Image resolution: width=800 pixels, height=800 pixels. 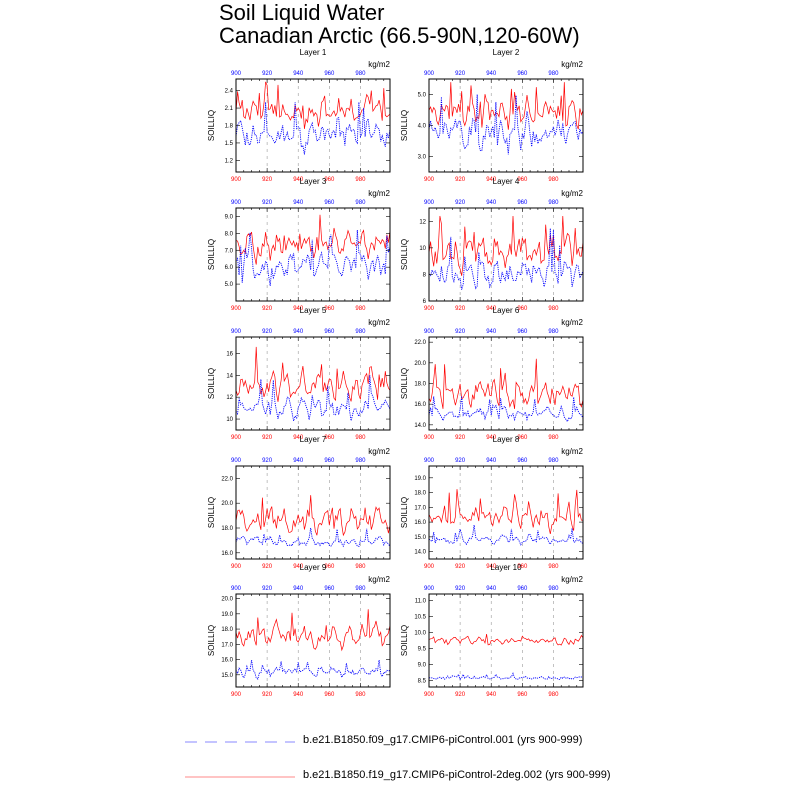 What do you see at coordinates (329, 332) in the screenshot?
I see `layer-5-xtick-label-top: 960` at bounding box center [329, 332].